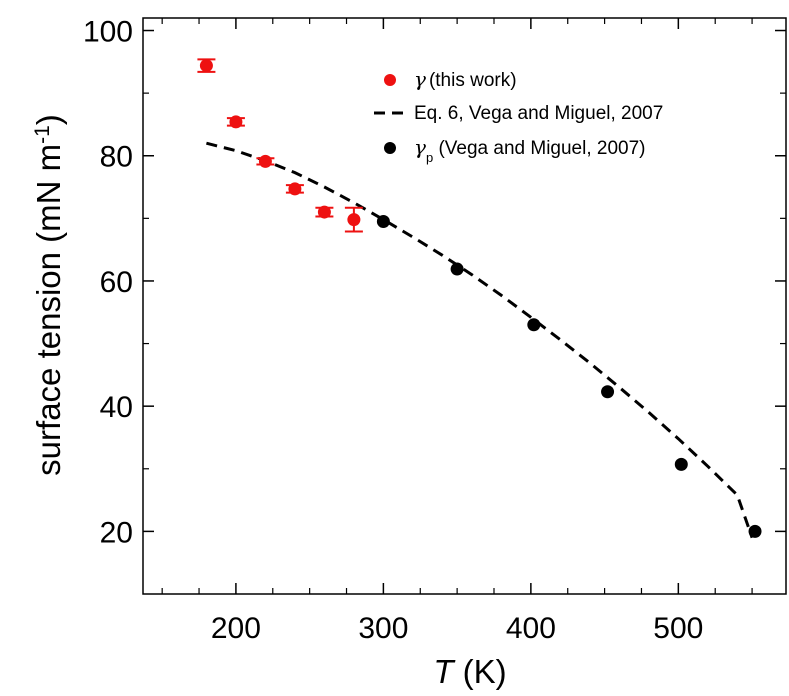 This screenshot has height=696, width=789. Describe the element at coordinates (538, 113) in the screenshot. I see `legend-label-eq6: Eq. 6, Vega and Miguel, 2007` at that location.